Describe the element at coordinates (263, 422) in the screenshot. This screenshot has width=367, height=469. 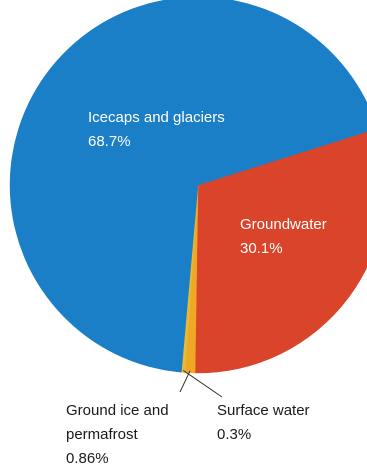
I see `label-surface-water: Surface water 0.3%` at that location.